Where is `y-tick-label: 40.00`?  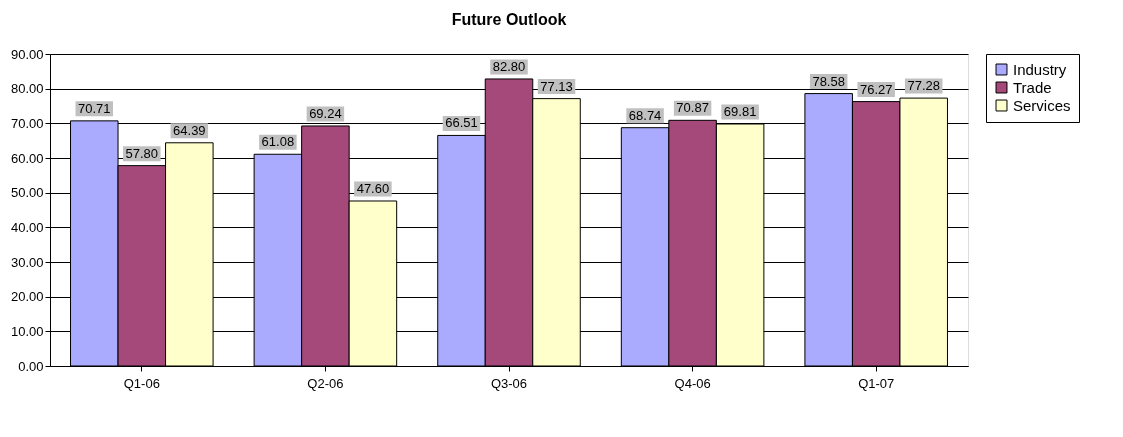
y-tick-label: 40.00 is located at coordinates (27, 227).